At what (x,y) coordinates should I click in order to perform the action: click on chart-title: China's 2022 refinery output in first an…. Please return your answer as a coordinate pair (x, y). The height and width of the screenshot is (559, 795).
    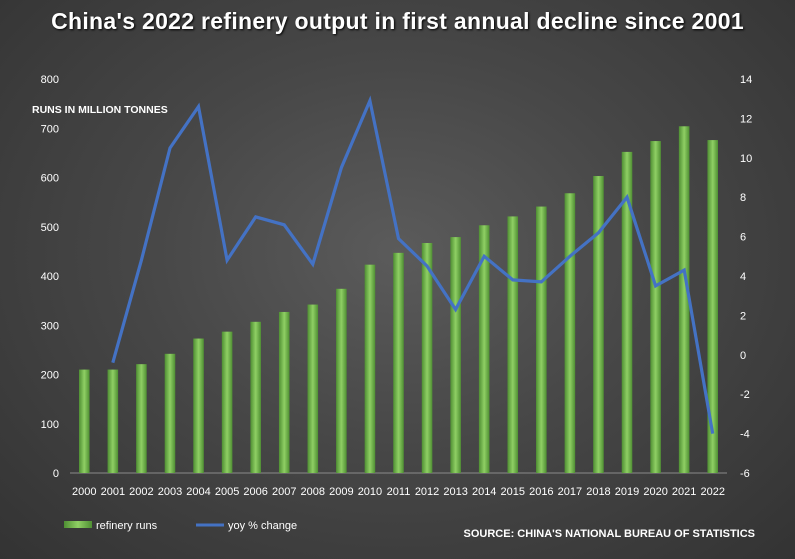
    Looking at the image, I should click on (397, 21).